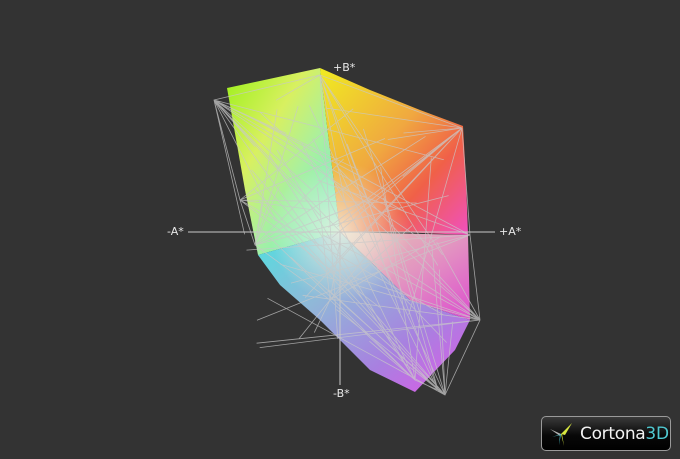 This screenshot has height=459, width=680. I want to click on axis-label-minus-a: -A*, so click(175, 231).